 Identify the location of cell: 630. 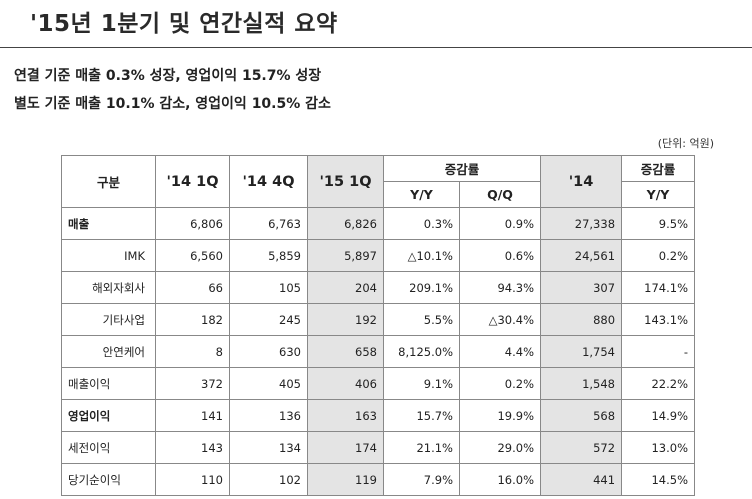
(268, 351).